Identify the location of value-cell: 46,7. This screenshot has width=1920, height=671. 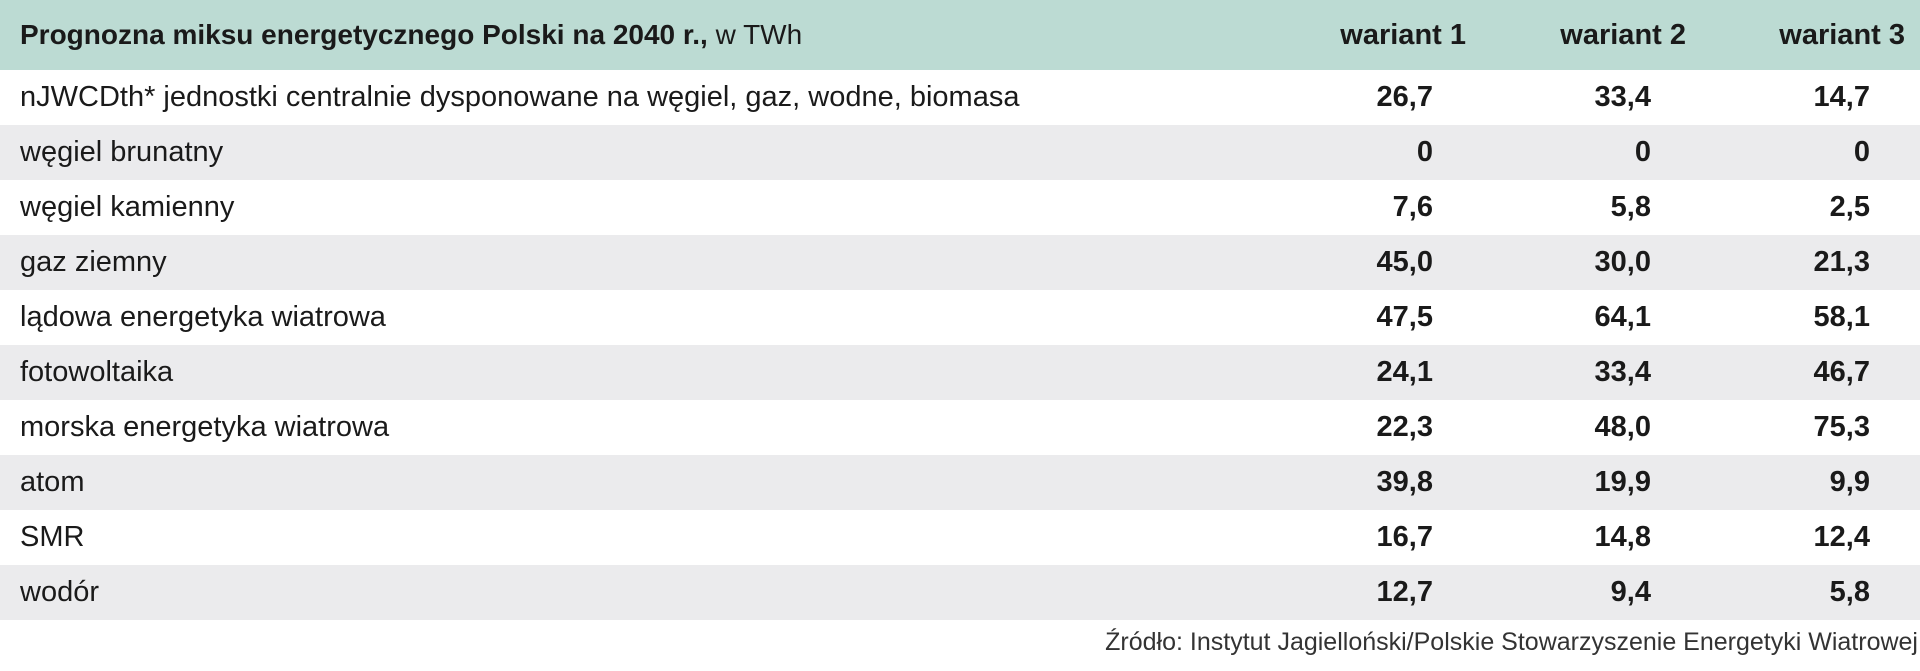
(1841, 372).